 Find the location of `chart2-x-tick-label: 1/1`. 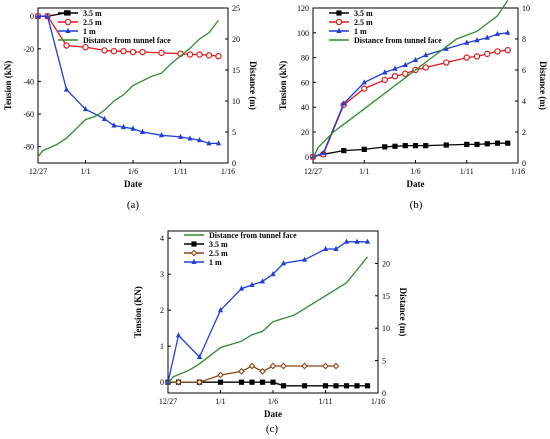

chart2-x-tick-label: 1/1 is located at coordinates (364, 171).